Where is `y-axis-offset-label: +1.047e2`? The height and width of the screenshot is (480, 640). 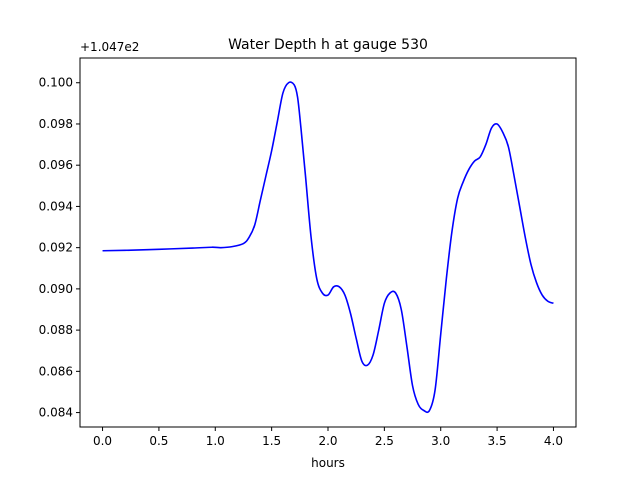
y-axis-offset-label: +1.047e2 is located at coordinates (109, 47).